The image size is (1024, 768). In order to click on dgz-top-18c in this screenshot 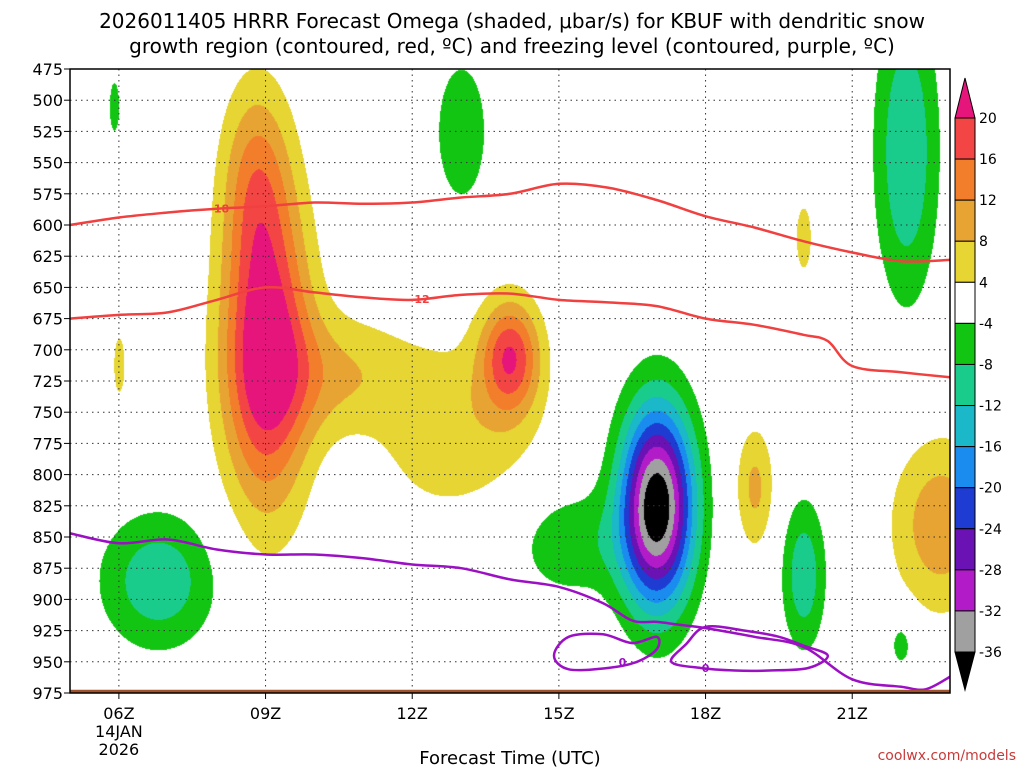, I will do `click(510, 222)`.